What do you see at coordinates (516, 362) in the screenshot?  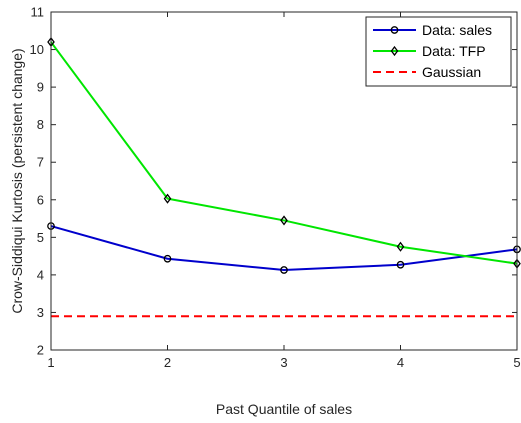 I see `x-tick-label: 5` at bounding box center [516, 362].